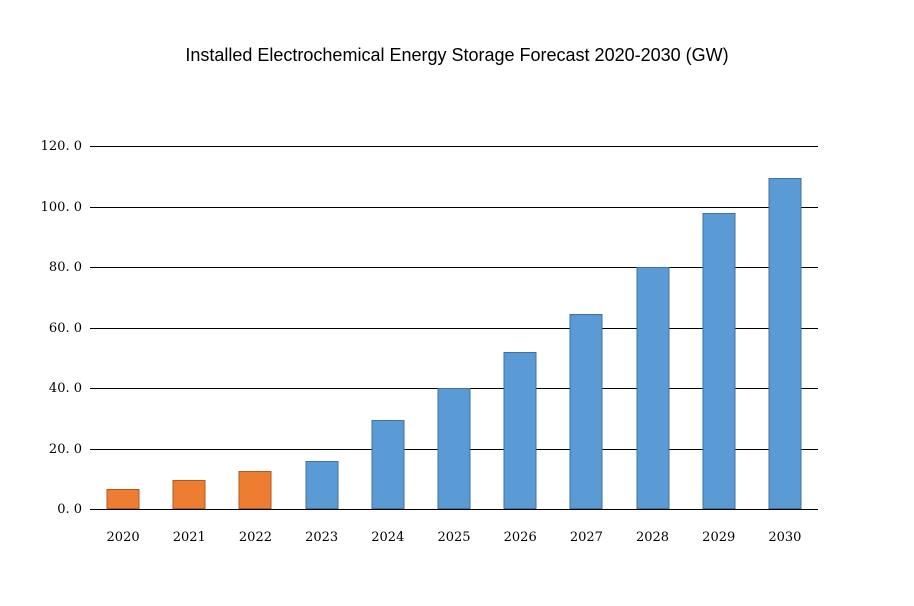 The width and height of the screenshot is (914, 606). Describe the element at coordinates (719, 537) in the screenshot. I see `x-tick-label-2029: 2029` at that location.